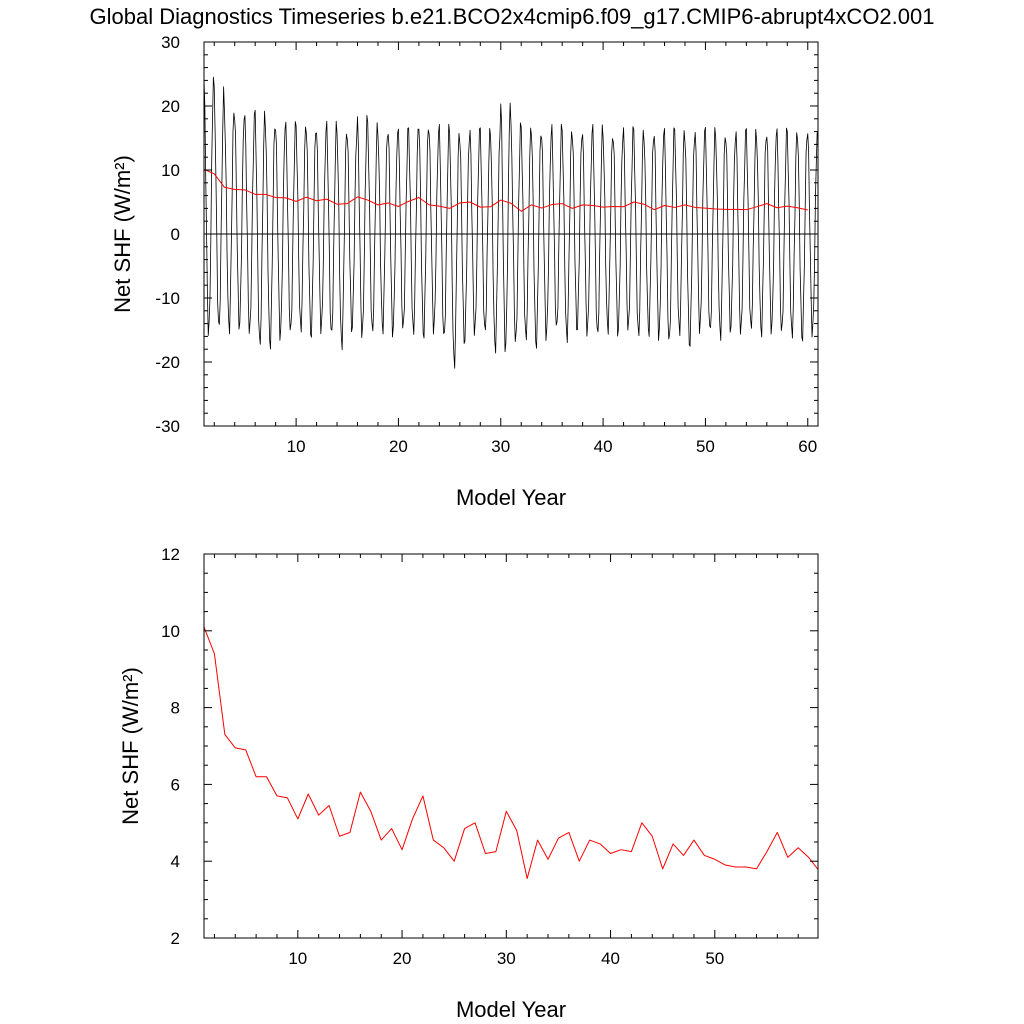 Image resolution: width=1024 pixels, height=1024 pixels. I want to click on top-y-tick-label: 20, so click(170, 106).